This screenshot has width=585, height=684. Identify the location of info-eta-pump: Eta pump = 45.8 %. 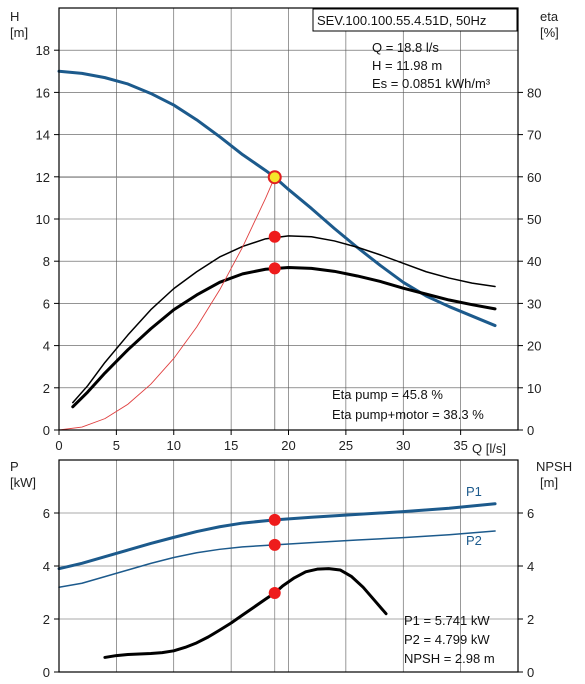
(387, 394).